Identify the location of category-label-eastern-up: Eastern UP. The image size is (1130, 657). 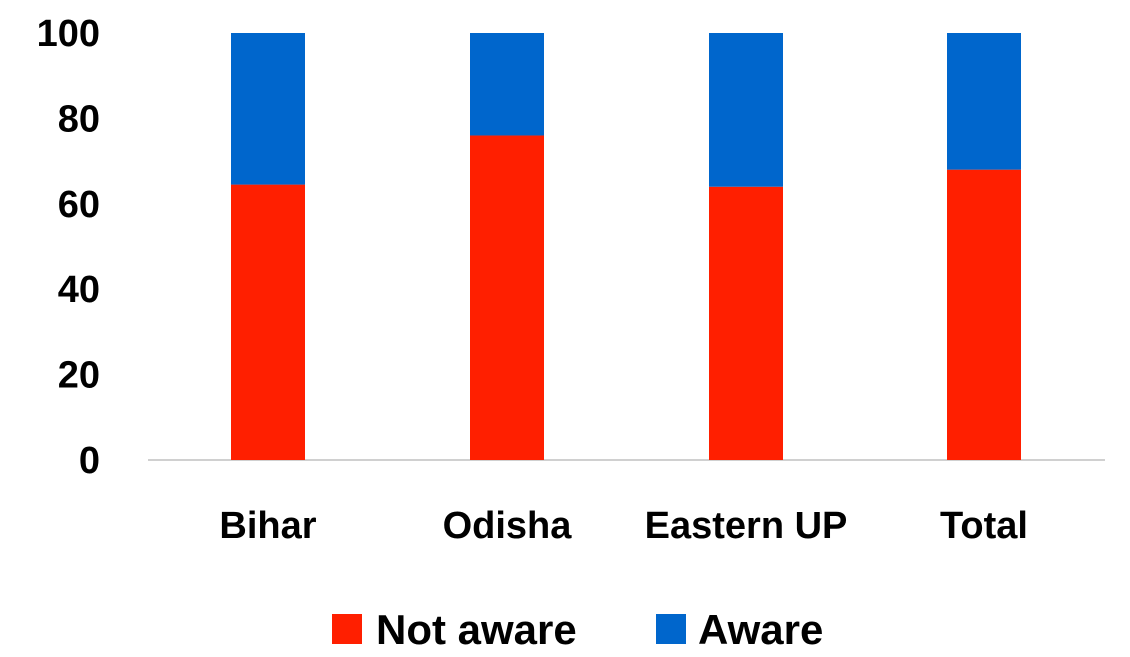
(746, 526).